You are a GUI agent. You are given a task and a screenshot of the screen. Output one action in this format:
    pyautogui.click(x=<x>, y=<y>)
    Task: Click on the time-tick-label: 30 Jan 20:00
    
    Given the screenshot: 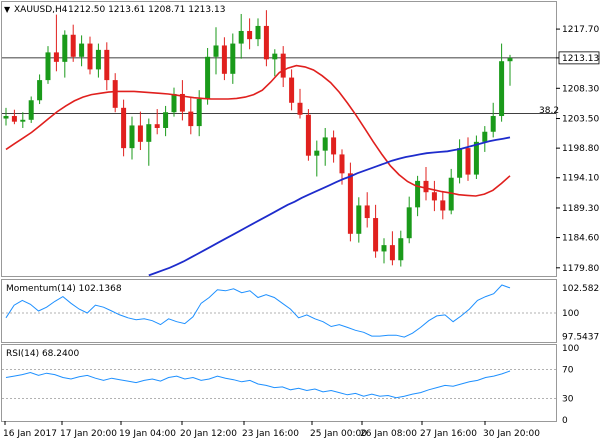 What is the action you would take?
    pyautogui.click(x=511, y=434)
    